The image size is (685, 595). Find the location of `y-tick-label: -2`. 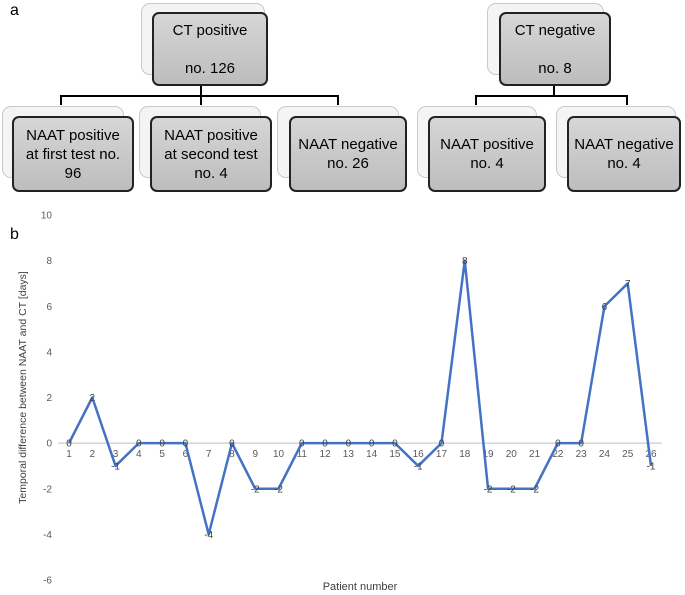

y-tick-label: -2 is located at coordinates (47, 489).